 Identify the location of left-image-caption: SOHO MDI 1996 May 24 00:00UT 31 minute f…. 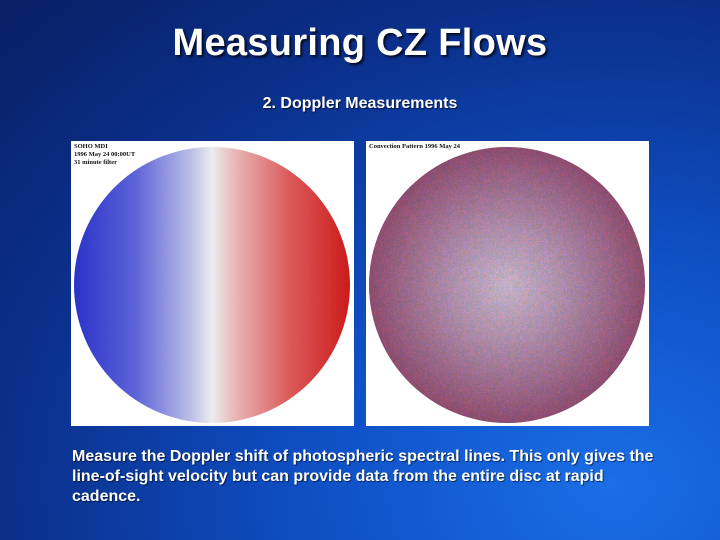
(104, 155).